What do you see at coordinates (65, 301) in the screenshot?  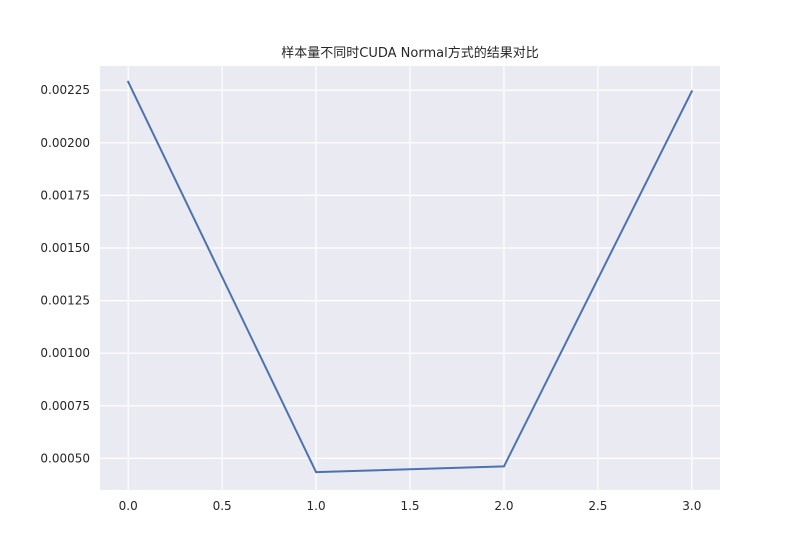 I see `y-tick-label: 0.00125` at bounding box center [65, 301].